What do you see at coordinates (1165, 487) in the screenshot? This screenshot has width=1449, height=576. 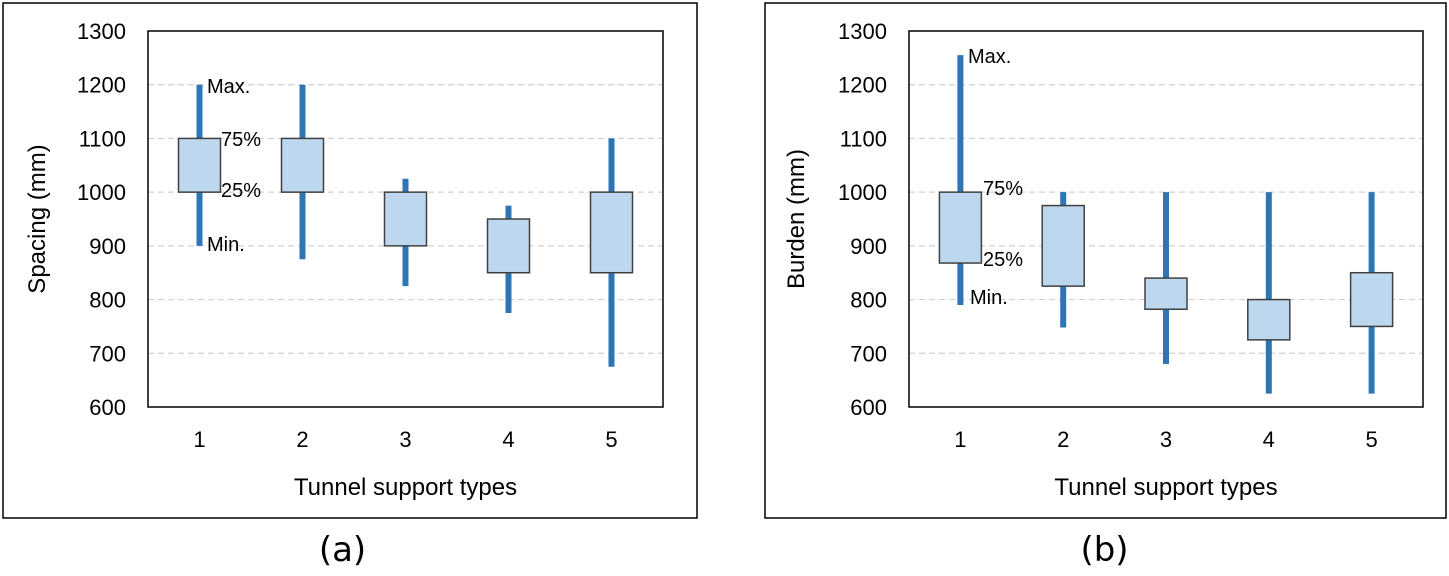 I see `chart-b-x-axis-label: Tunnel support types` at bounding box center [1165, 487].